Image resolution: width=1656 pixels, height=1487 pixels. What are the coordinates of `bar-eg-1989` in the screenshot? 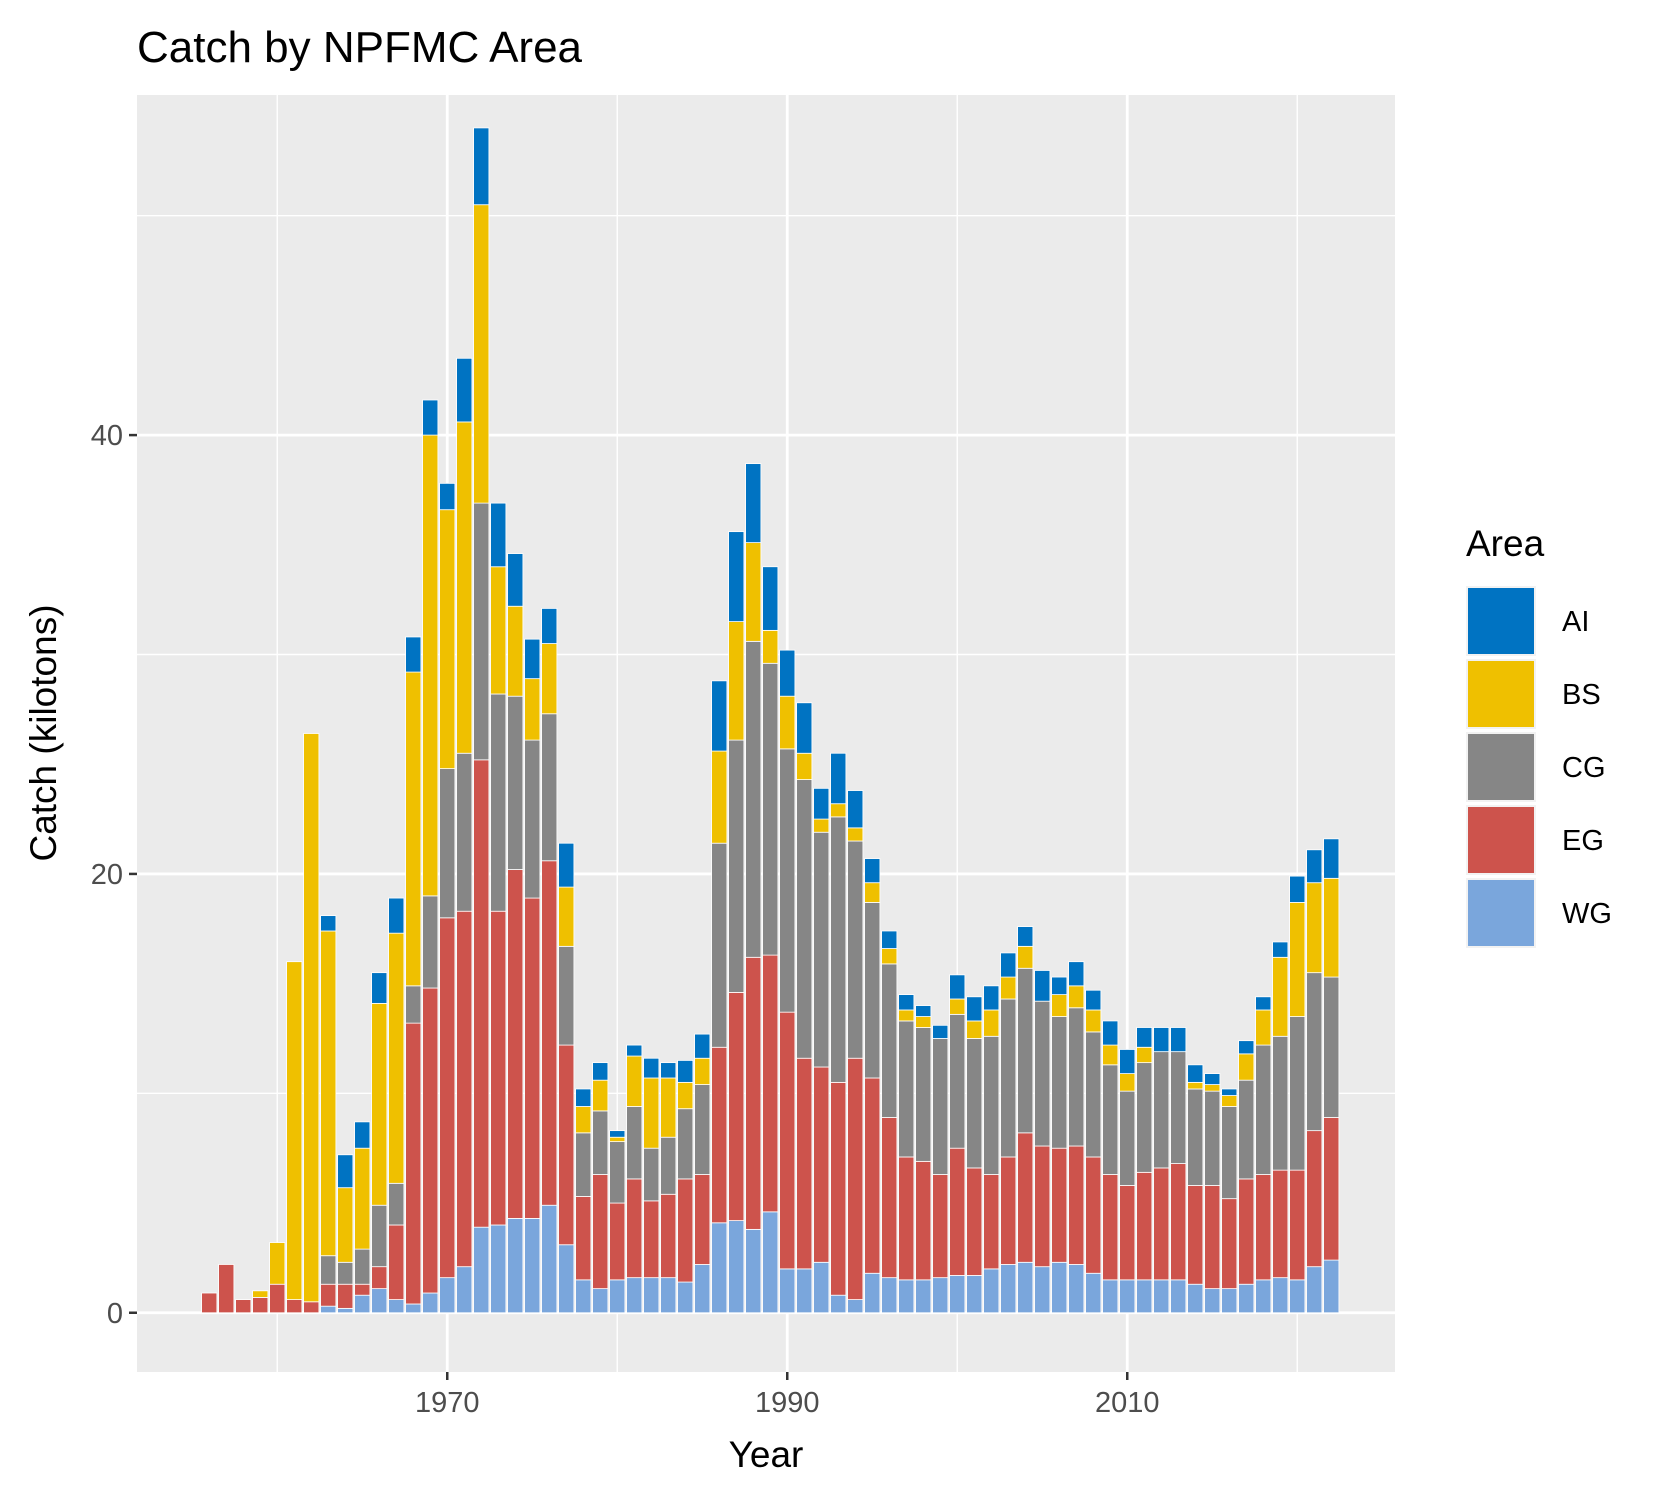 It's located at (770, 1083).